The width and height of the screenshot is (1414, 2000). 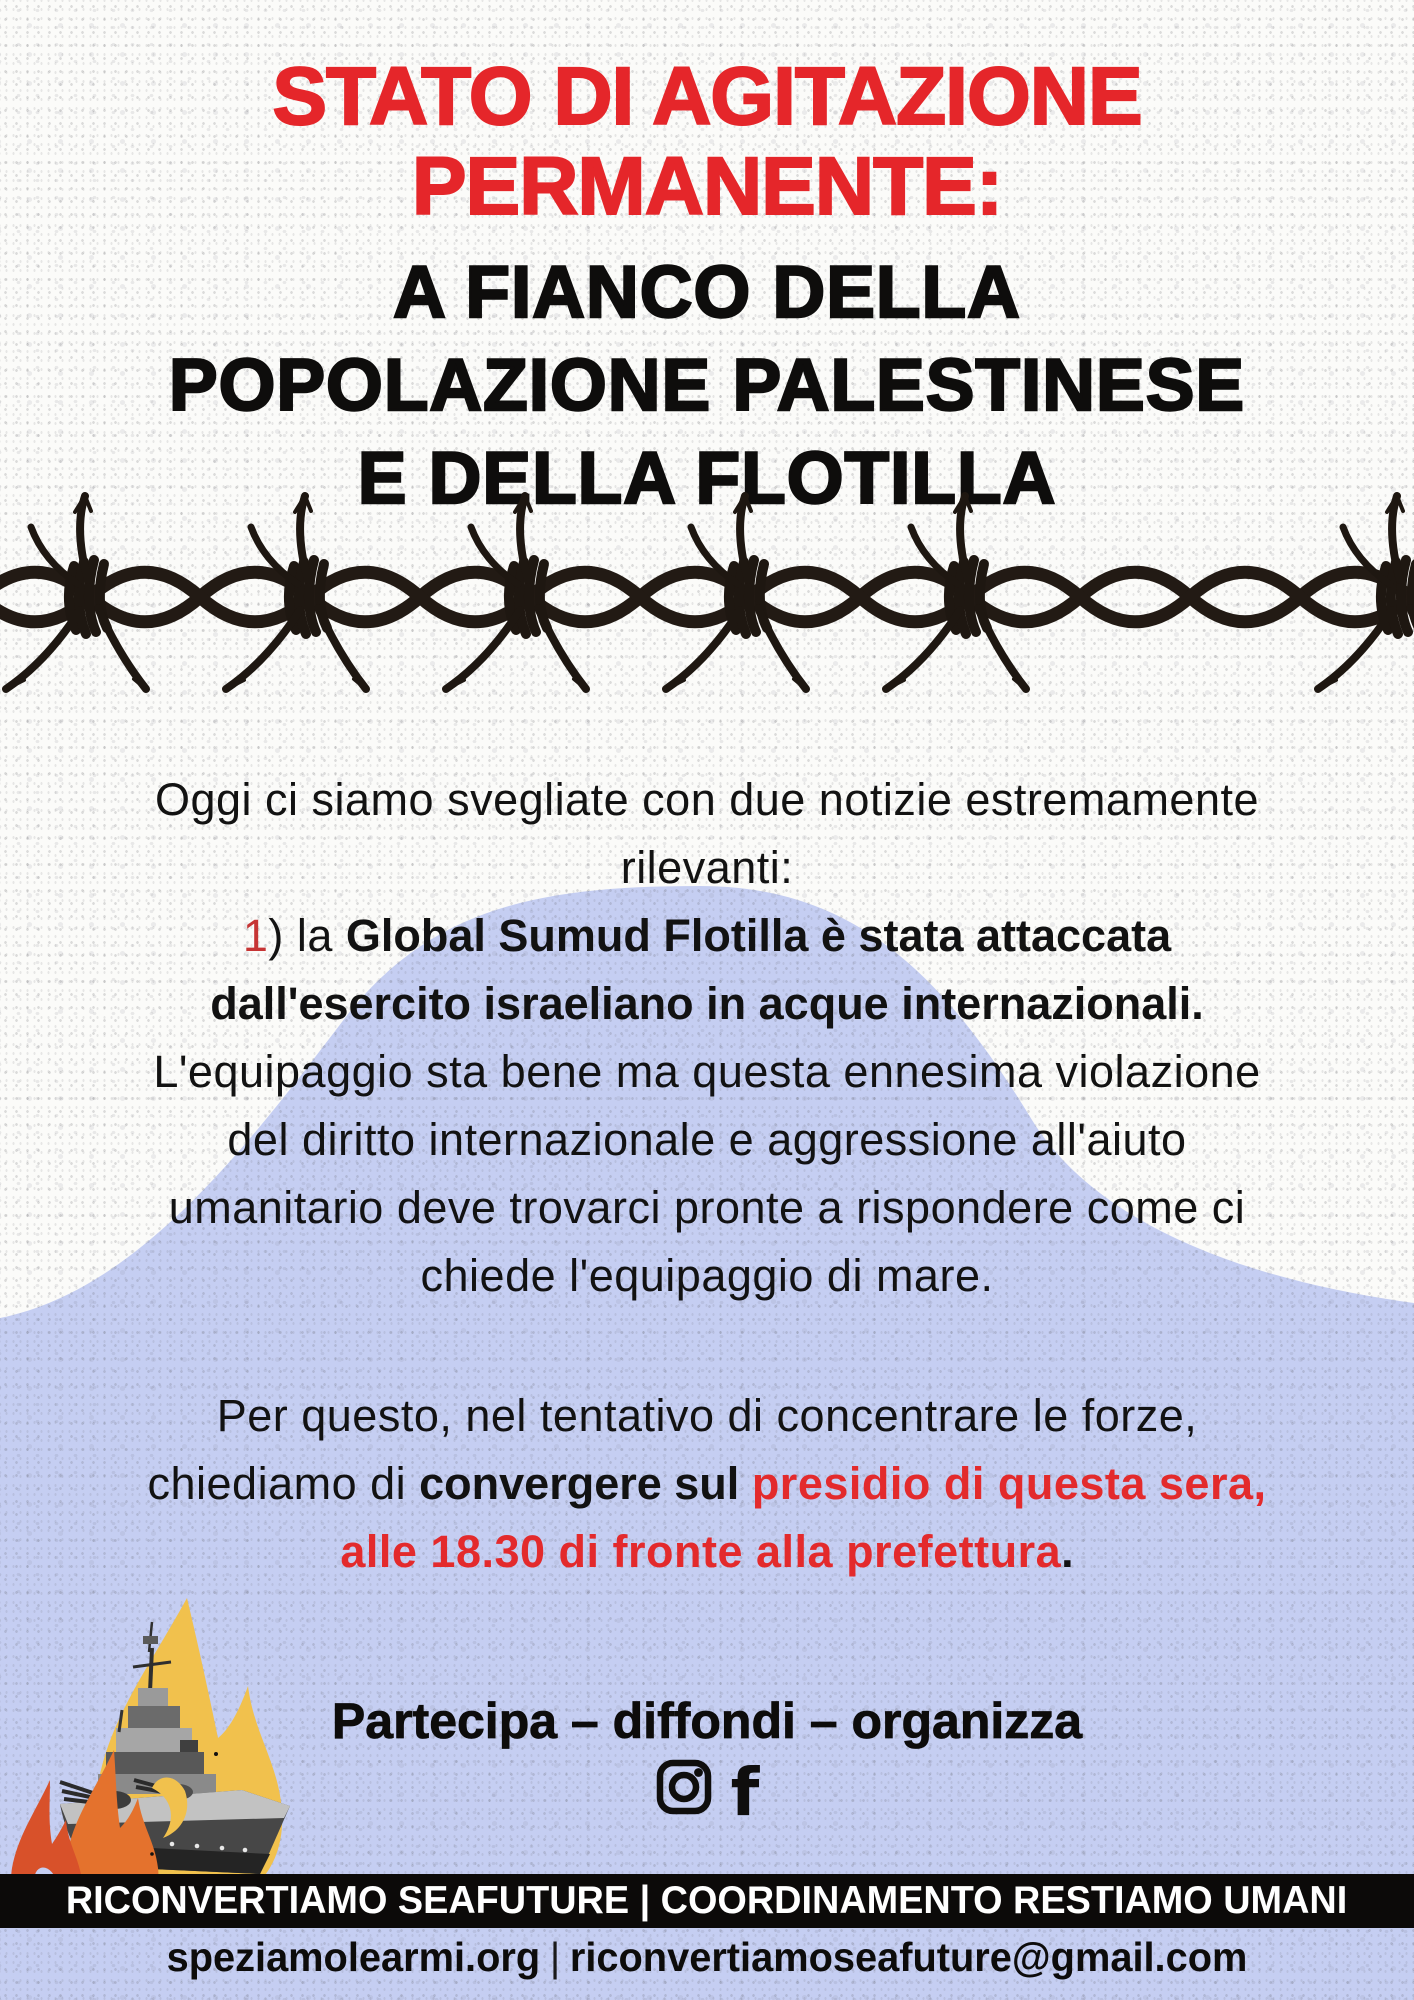 What do you see at coordinates (353, 1957) in the screenshot?
I see `website-link: speziamolearmi.org` at bounding box center [353, 1957].